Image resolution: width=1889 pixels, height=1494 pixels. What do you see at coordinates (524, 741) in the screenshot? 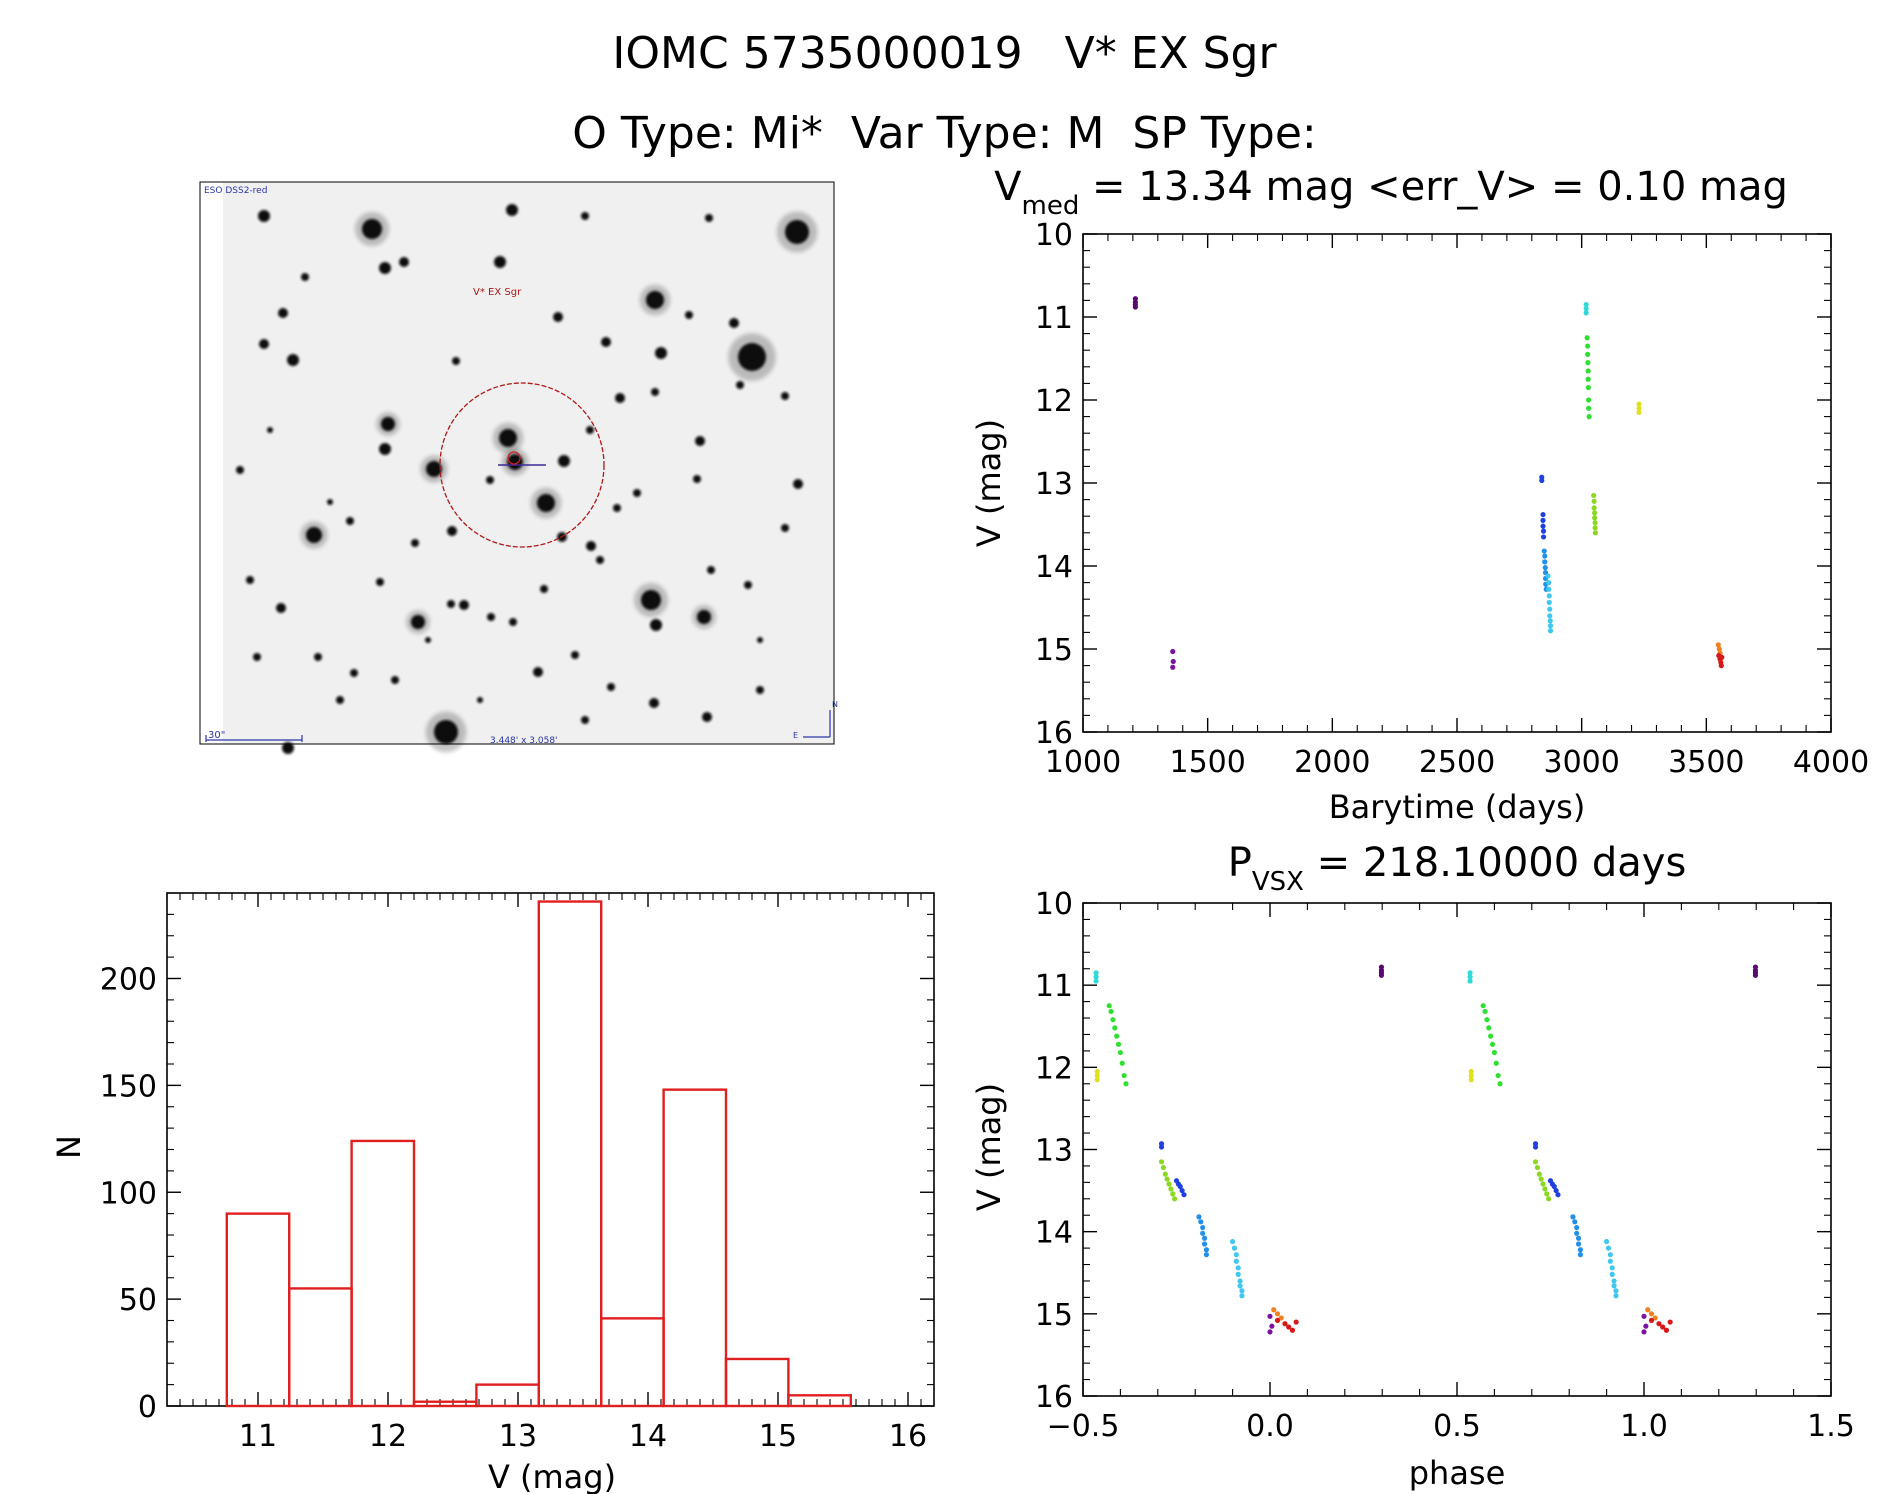
I see `fov-label: 3.448' x 3.058'` at bounding box center [524, 741].